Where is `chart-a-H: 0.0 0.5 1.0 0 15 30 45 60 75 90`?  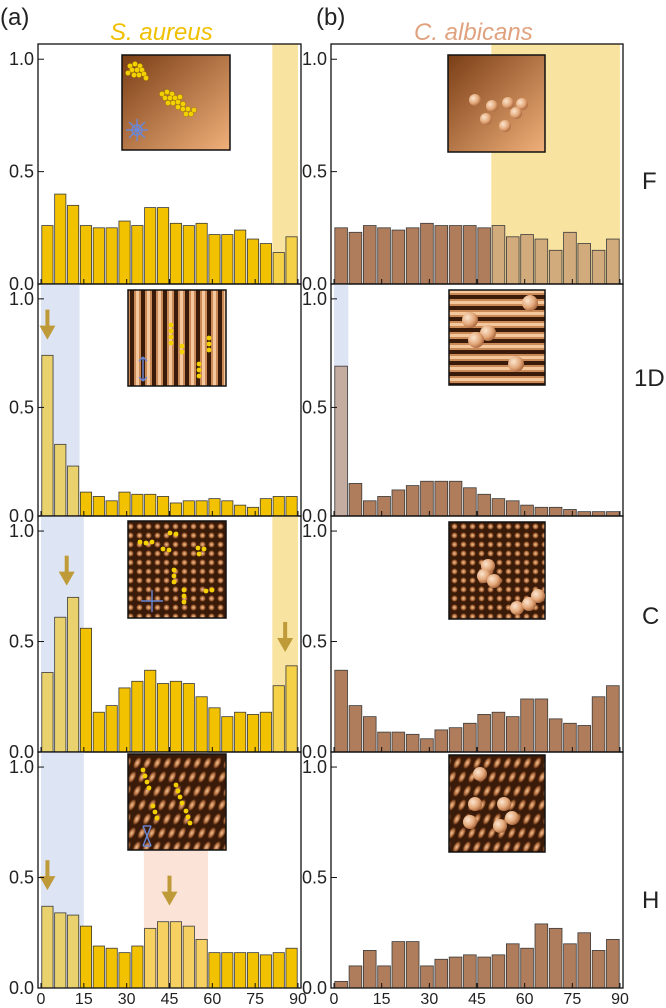
chart-a-H: 0.0 0.5 1.0 0 15 30 45 60 75 90 is located at coordinates (158, 879).